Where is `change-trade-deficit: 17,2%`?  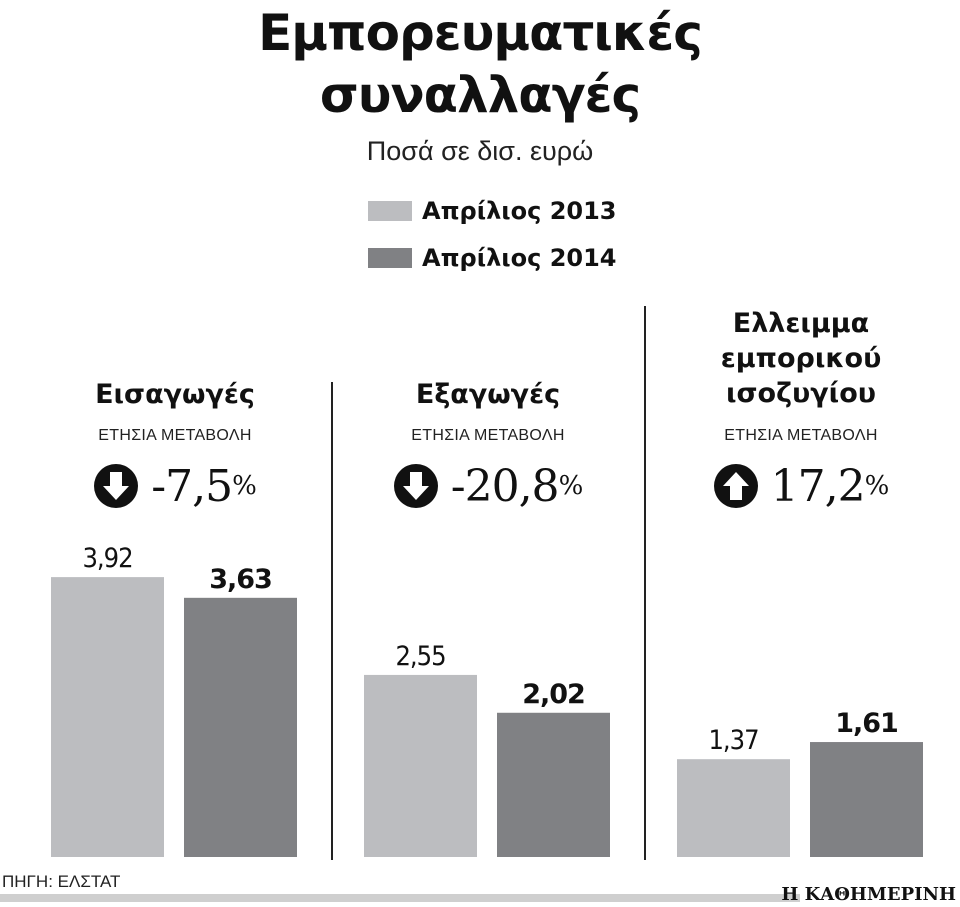
change-trade-deficit: 17,2% is located at coordinates (801, 486).